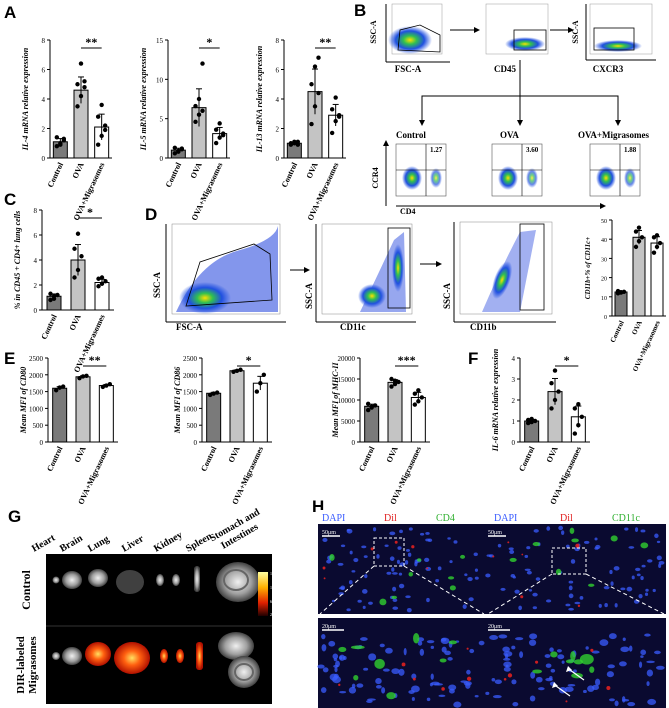 This screenshot has height=708, width=669. Describe the element at coordinates (373, 31) in the screenshot. I see `gating-y1: SSC-A` at that location.